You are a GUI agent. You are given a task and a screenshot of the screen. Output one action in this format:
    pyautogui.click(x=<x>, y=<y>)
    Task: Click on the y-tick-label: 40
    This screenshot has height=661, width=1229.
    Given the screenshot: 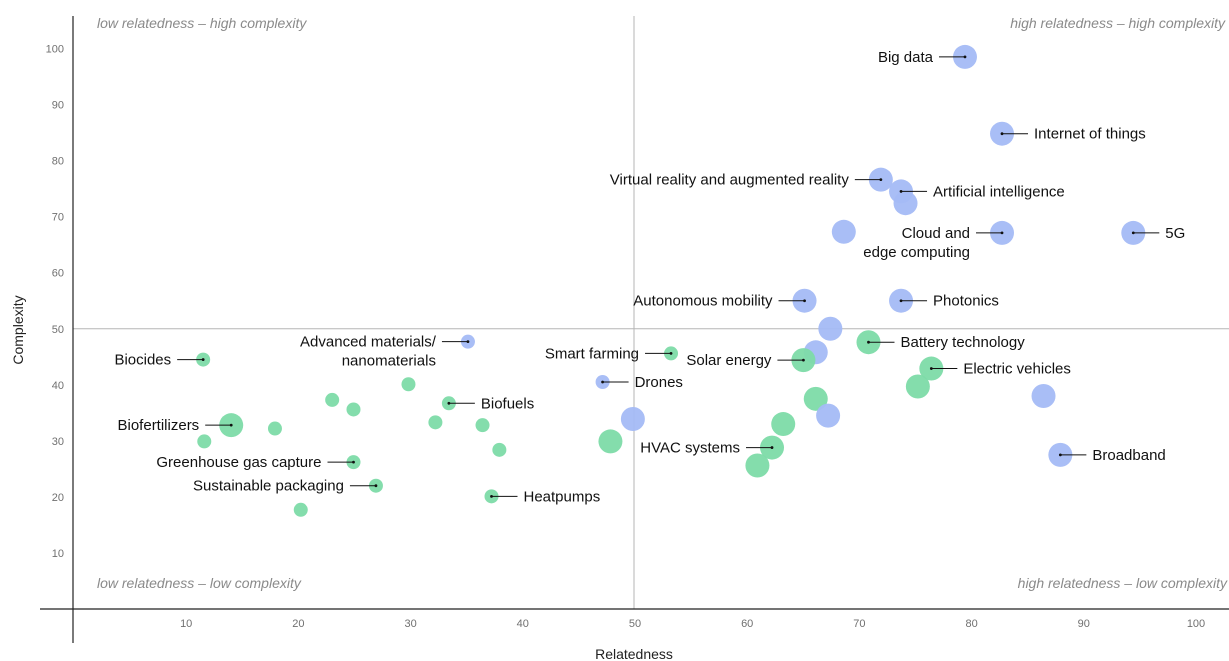 What is the action you would take?
    pyautogui.click(x=58, y=386)
    